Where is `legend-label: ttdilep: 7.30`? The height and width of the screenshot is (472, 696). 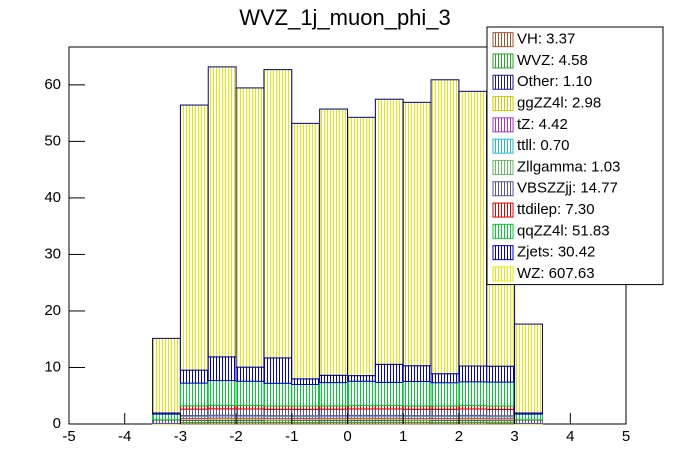 legend-label: ttdilep: 7.30 is located at coordinates (556, 209).